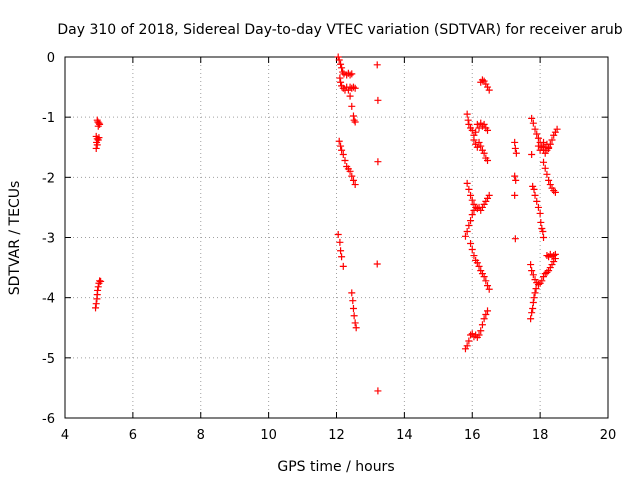 This screenshot has height=480, width=640. What do you see at coordinates (608, 435) in the screenshot?
I see `x-tick-label: 20` at bounding box center [608, 435].